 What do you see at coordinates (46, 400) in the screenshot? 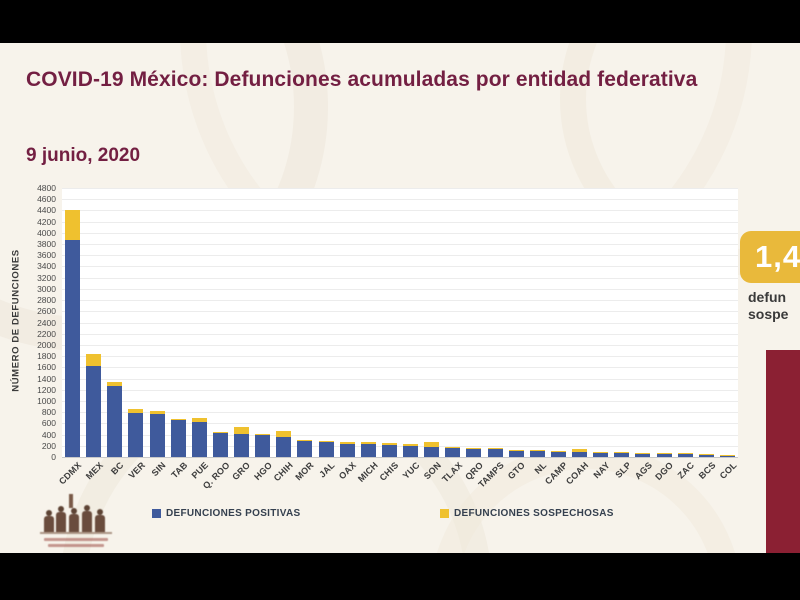
I see `y-tick-label: 1000` at bounding box center [46, 400].